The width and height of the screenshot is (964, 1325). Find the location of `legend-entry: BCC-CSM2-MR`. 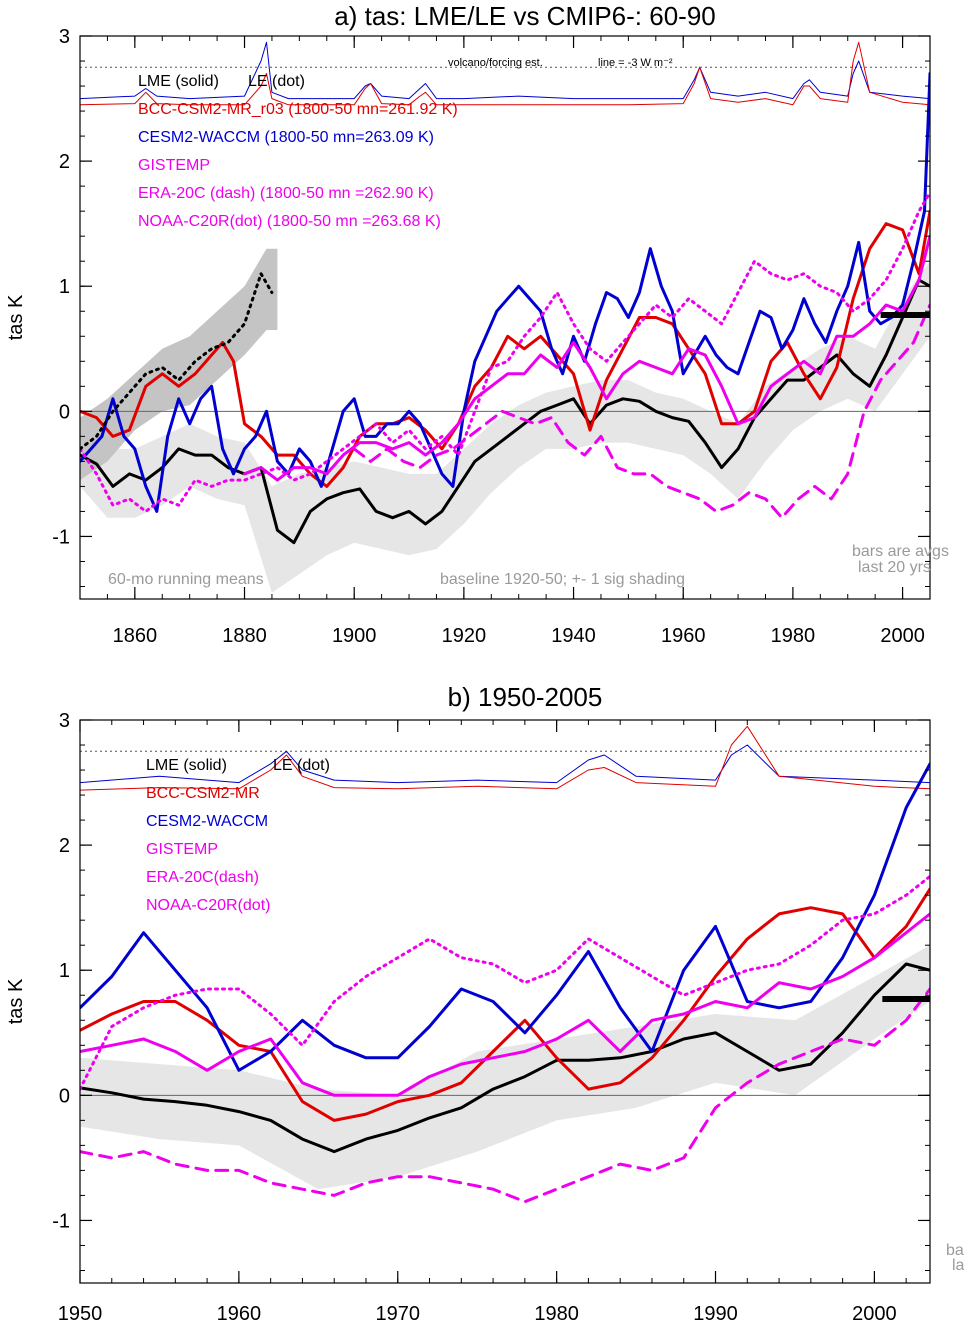

legend-entry: BCC-CSM2-MR is located at coordinates (203, 793).